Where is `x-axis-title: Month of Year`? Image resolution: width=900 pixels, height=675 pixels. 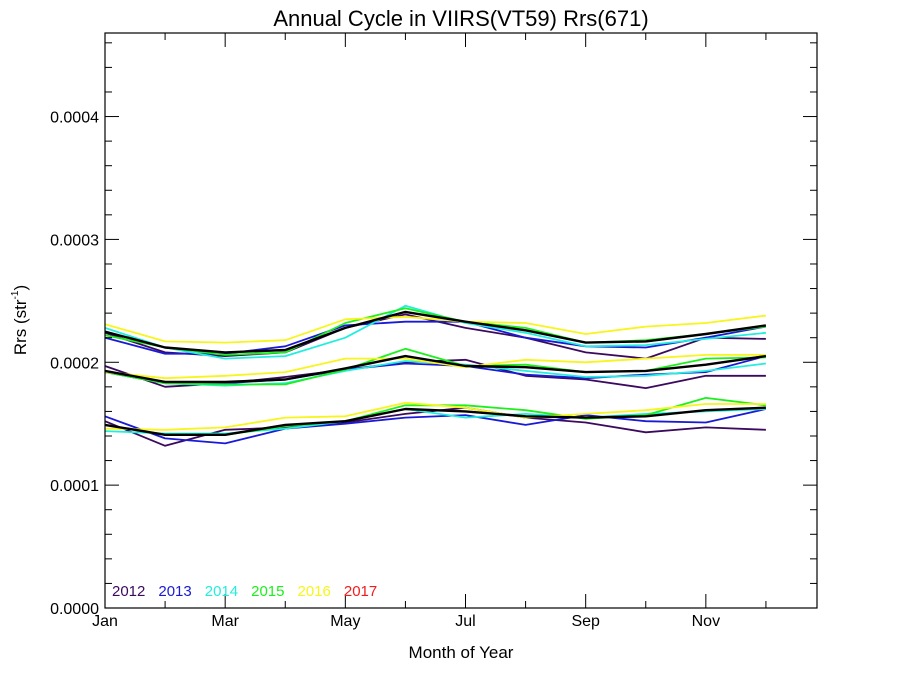
x-axis-title: Month of Year is located at coordinates (461, 652).